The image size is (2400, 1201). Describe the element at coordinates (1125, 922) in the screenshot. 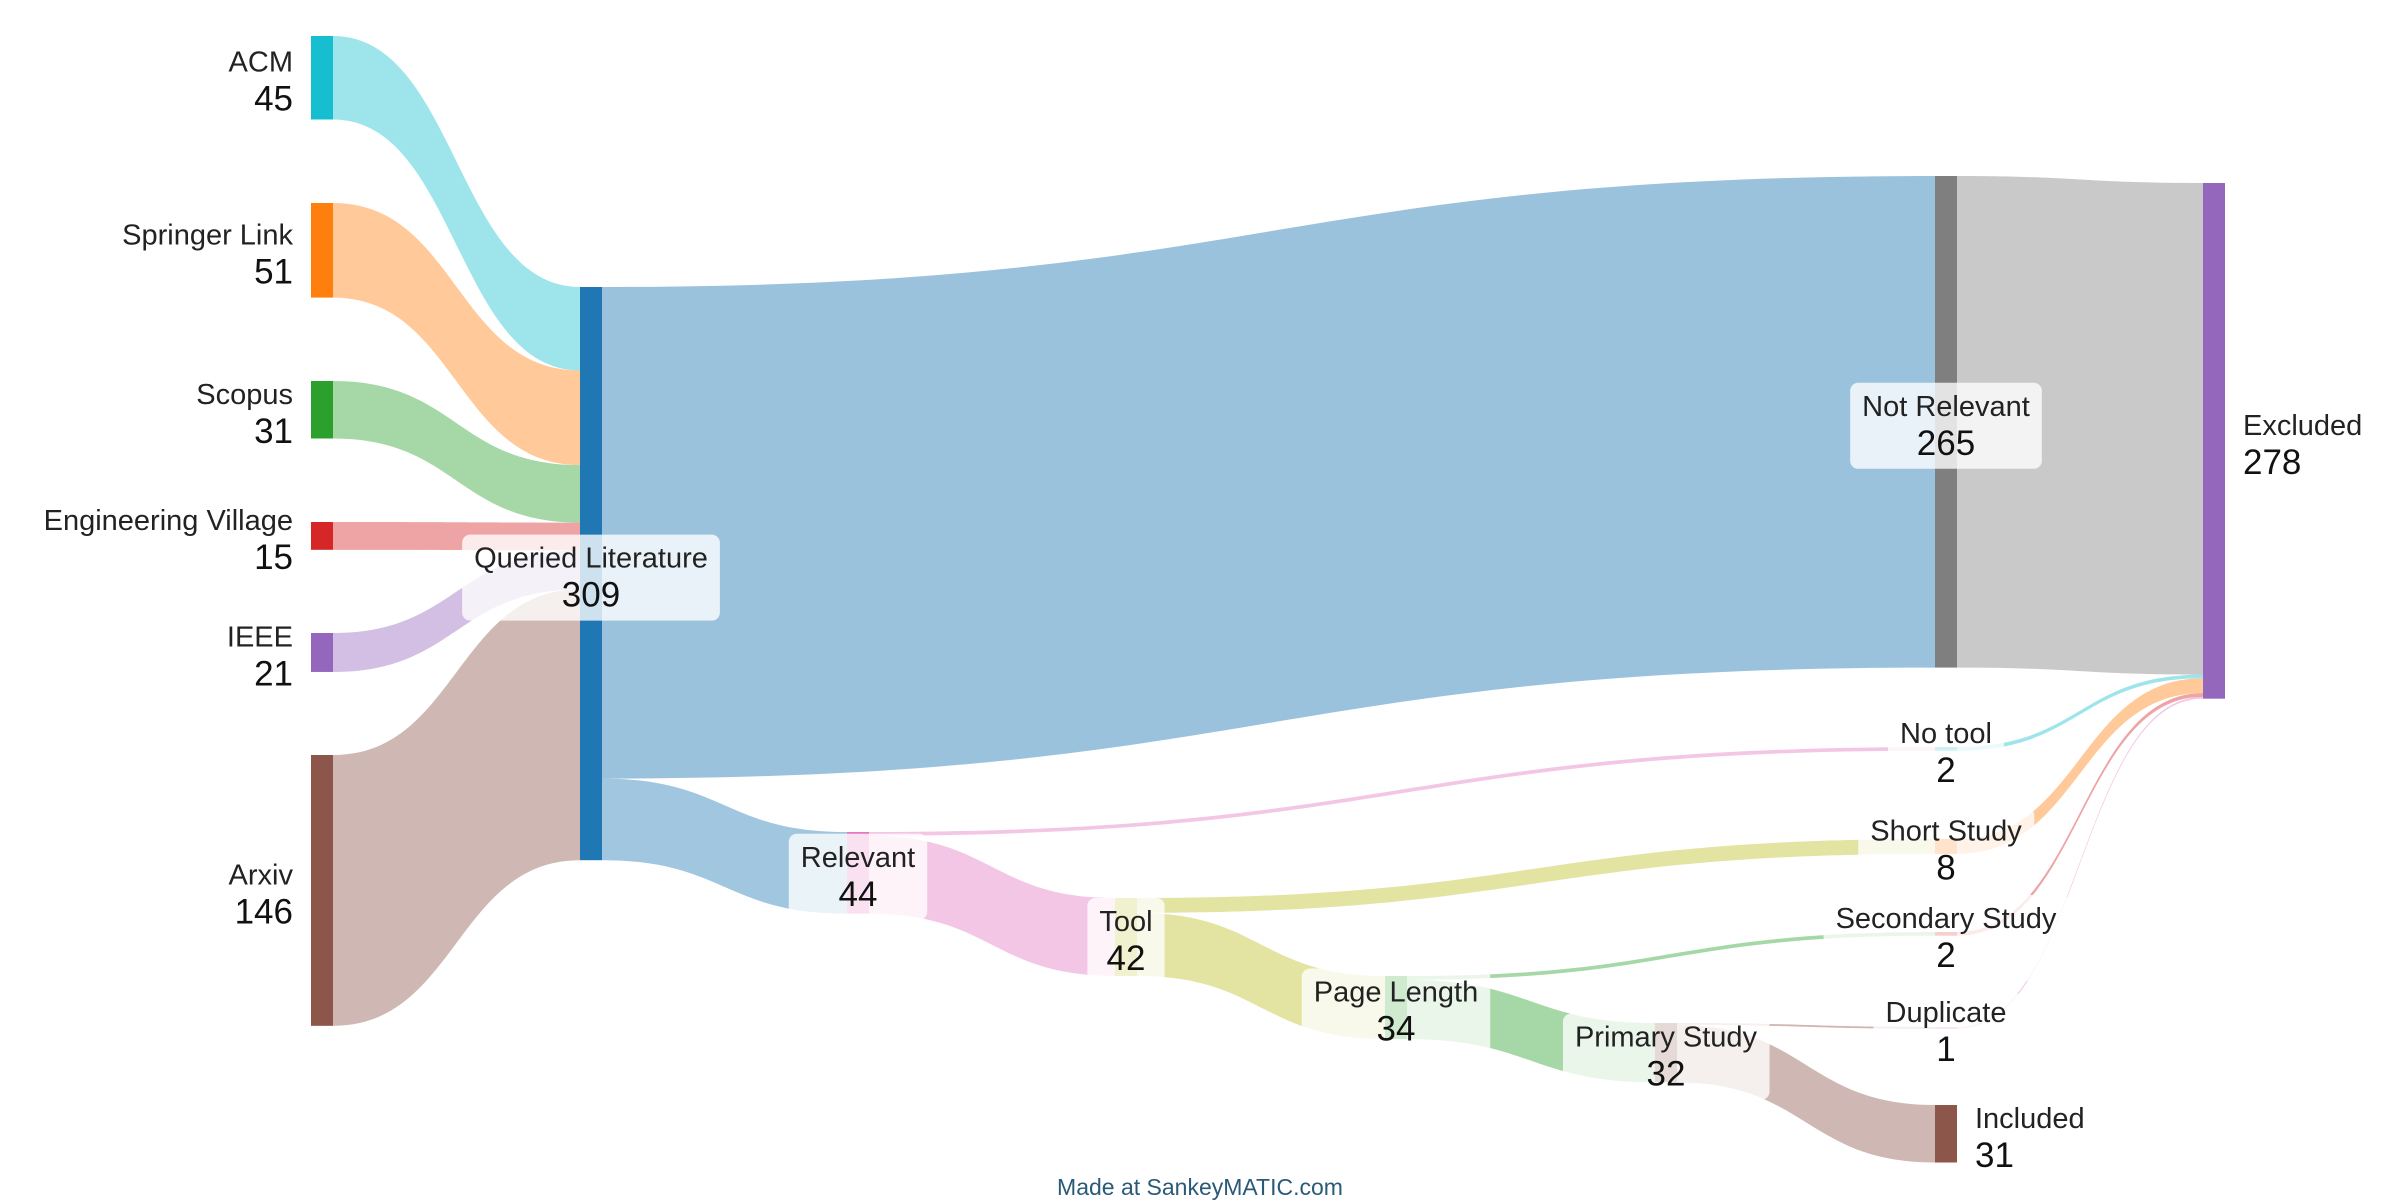

I see `node-name-tool: Tool` at that location.